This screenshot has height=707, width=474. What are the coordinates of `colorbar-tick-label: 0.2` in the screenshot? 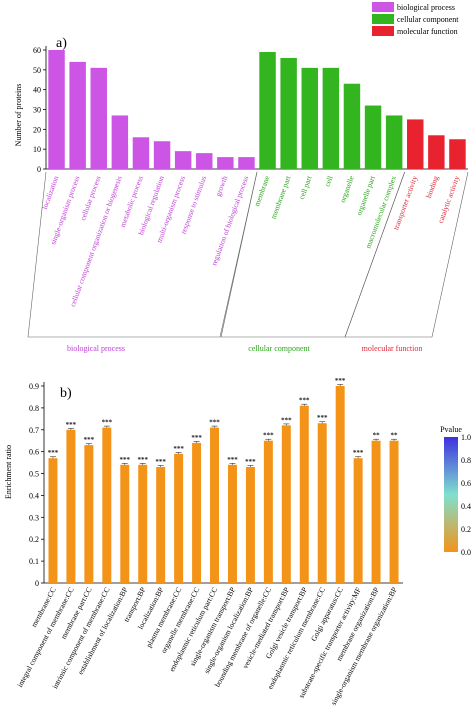 It's located at (466, 529).